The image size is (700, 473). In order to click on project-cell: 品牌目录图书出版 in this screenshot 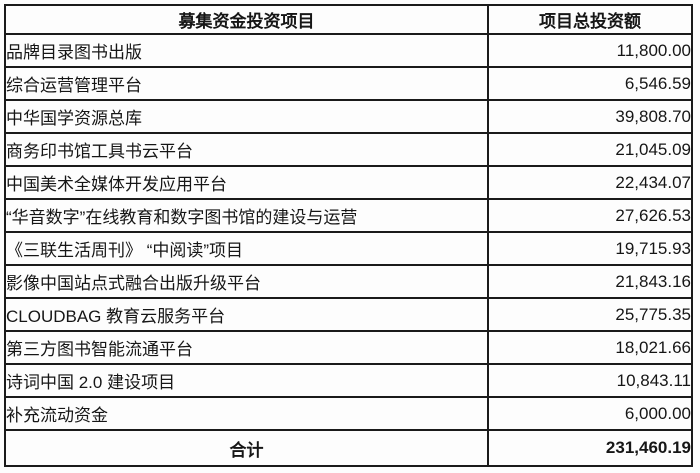, I will do `click(246, 50)`.